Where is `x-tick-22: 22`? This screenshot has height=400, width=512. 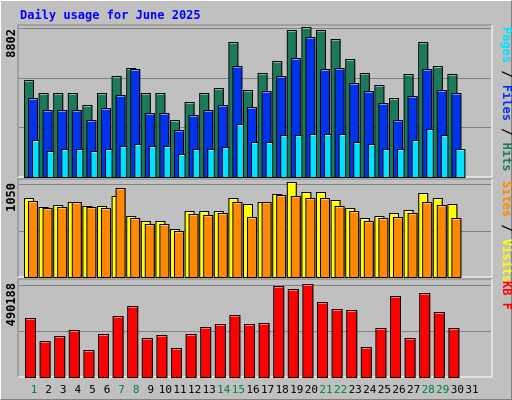
x-tick-22: 22 is located at coordinates (340, 389).